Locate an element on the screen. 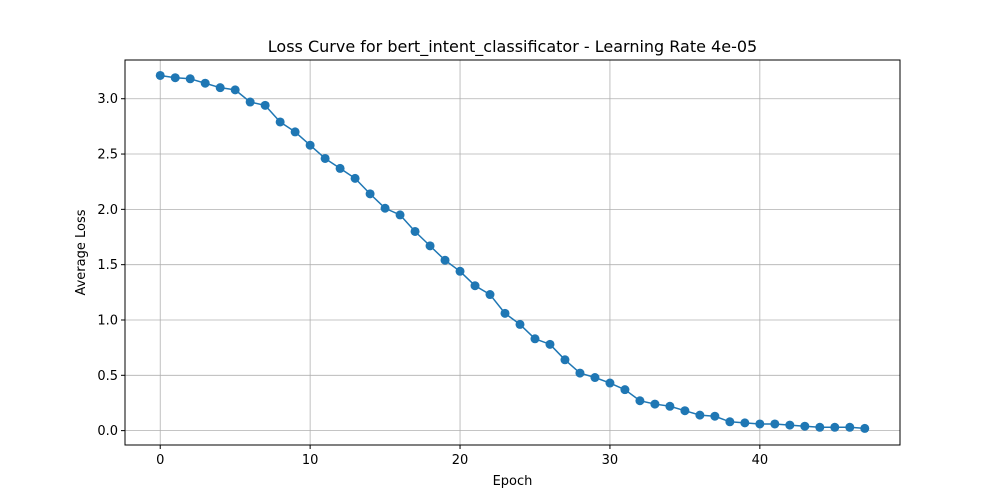  y-tick-label: 2.0 is located at coordinates (107, 210).